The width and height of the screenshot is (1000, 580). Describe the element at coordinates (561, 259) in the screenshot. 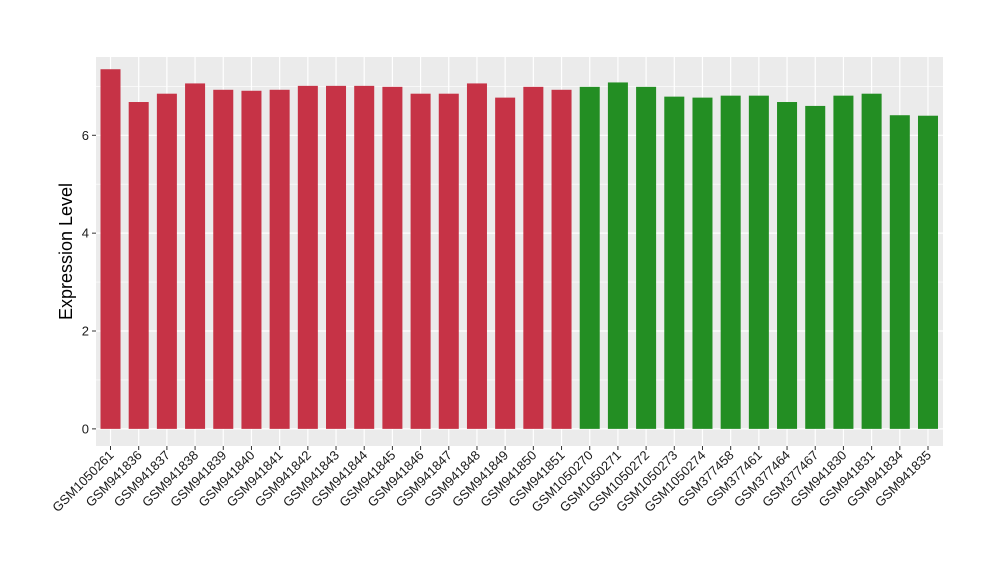

I see `bar-GSM941851` at that location.